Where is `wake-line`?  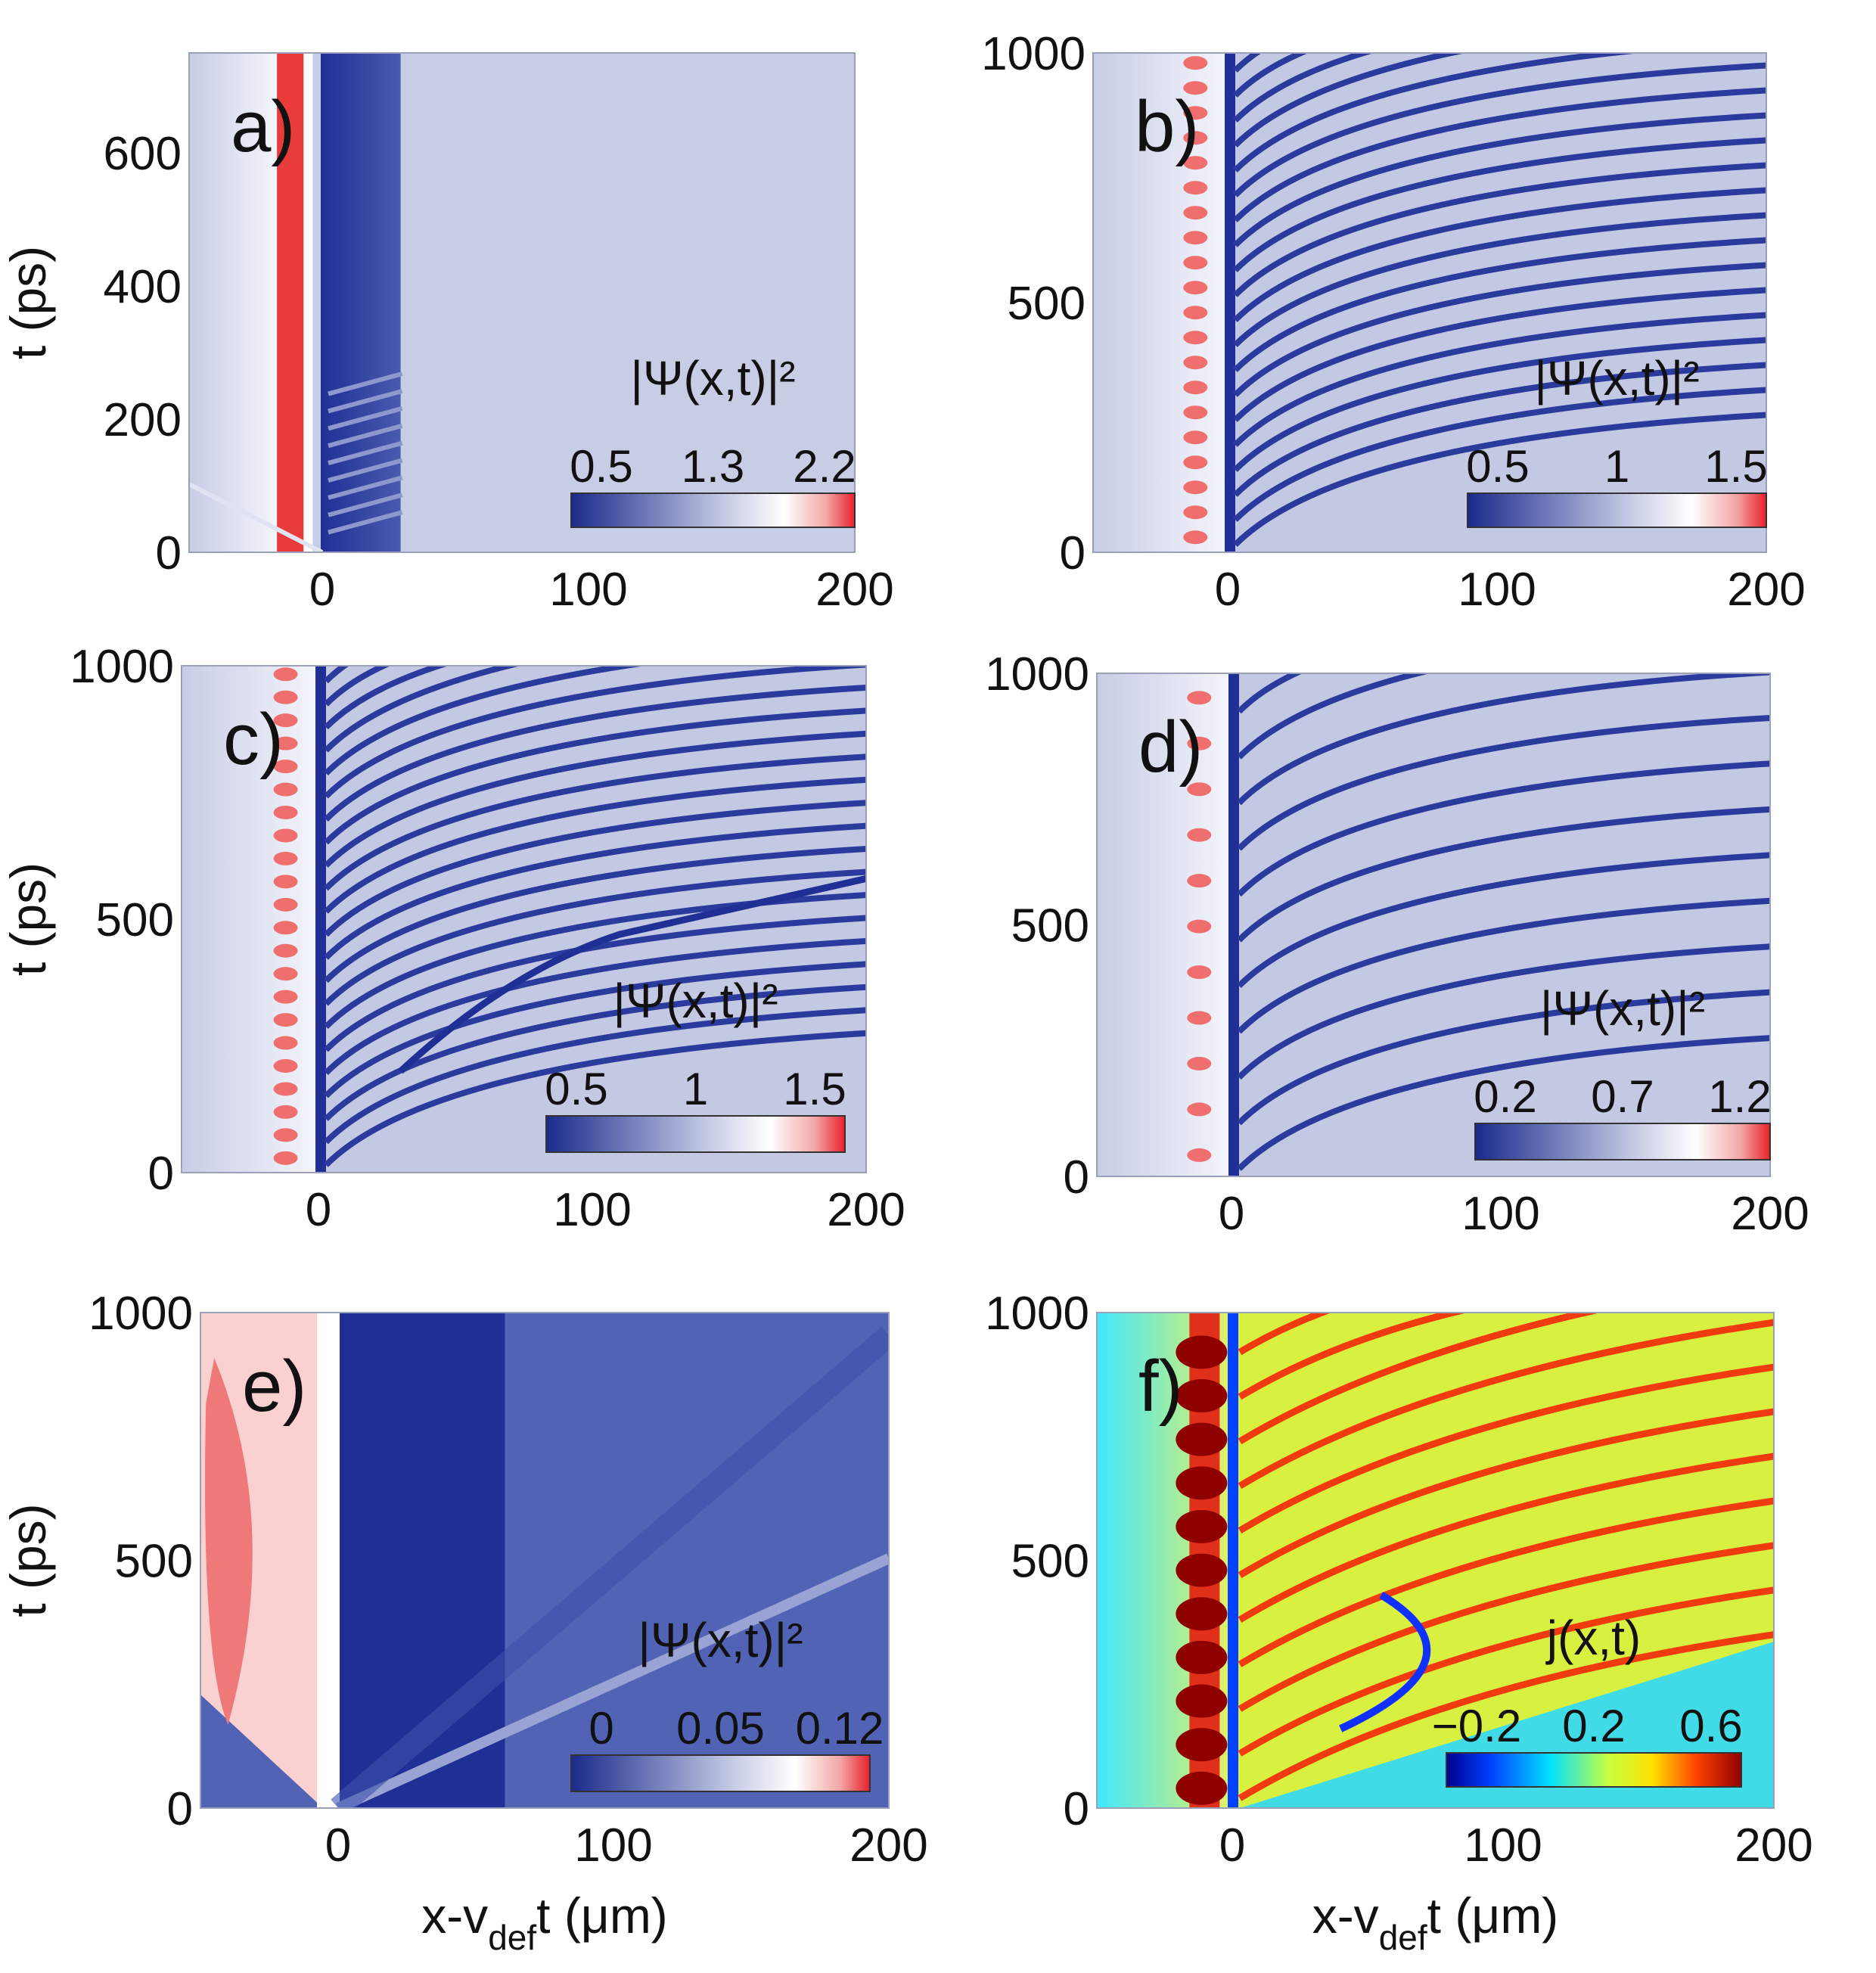 wake-line is located at coordinates (610, 1567).